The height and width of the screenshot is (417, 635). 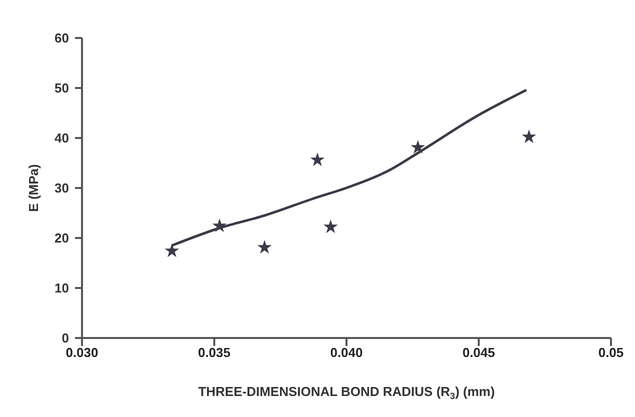 What do you see at coordinates (61, 238) in the screenshot?
I see `y-tick-label: 20` at bounding box center [61, 238].